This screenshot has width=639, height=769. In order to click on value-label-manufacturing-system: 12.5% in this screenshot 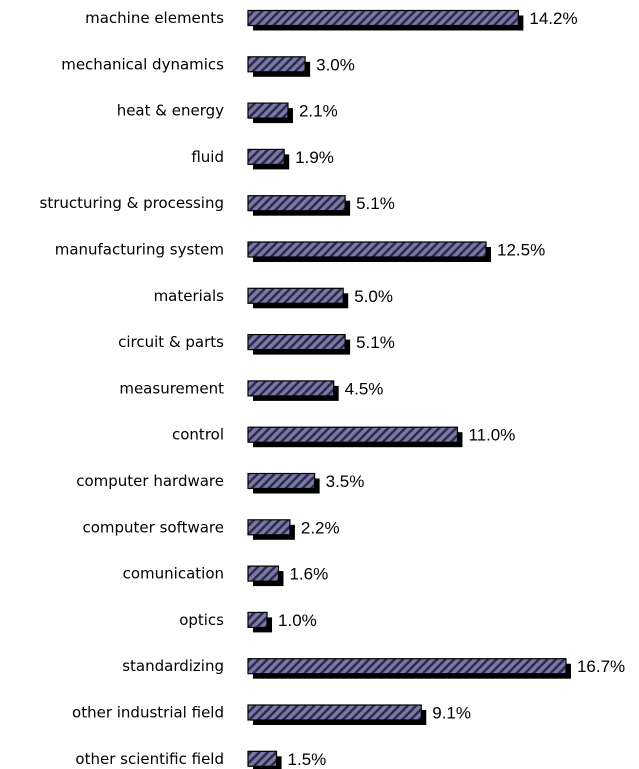, I will do `click(521, 250)`.